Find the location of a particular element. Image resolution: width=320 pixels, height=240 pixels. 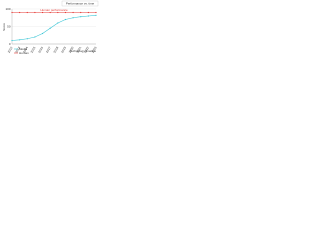

legend-label: Human is located at coordinates (24, 53).